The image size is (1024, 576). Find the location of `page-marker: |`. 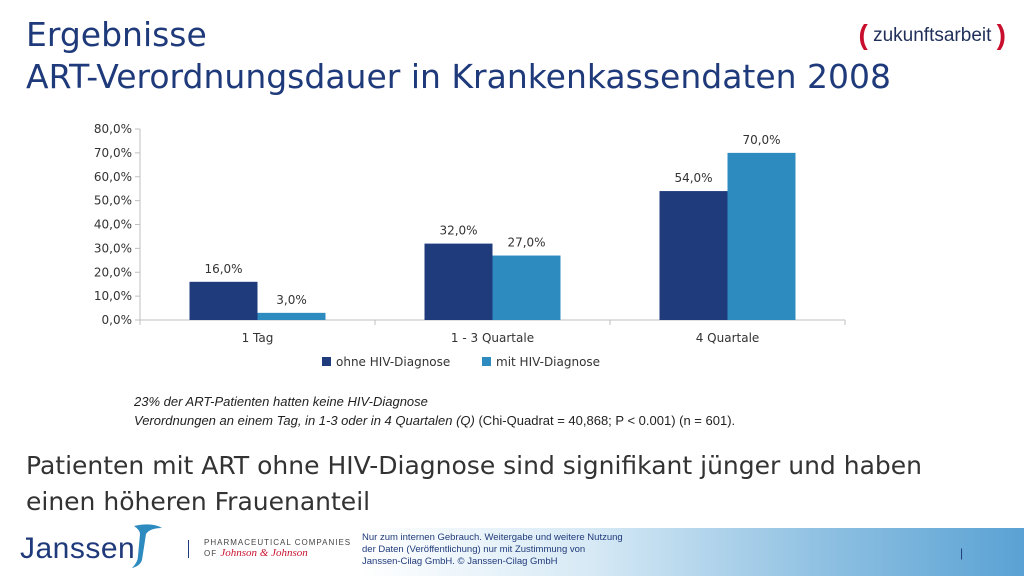

page-marker: | is located at coordinates (962, 553).